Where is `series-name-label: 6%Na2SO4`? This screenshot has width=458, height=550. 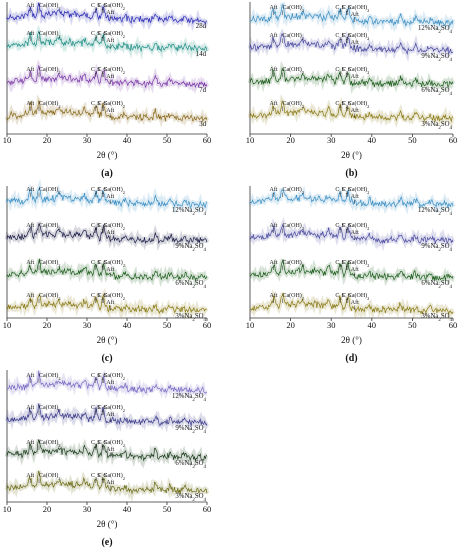
series-name-label: 6%Na2SO4 is located at coordinates (190, 465).